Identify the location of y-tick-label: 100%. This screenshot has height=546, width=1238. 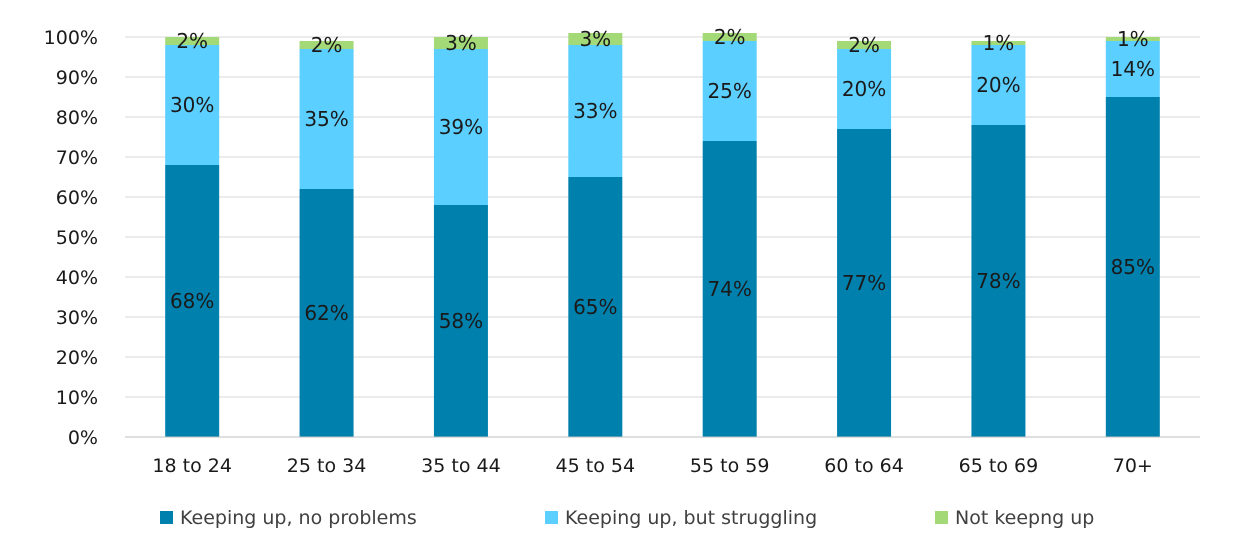
(71, 38).